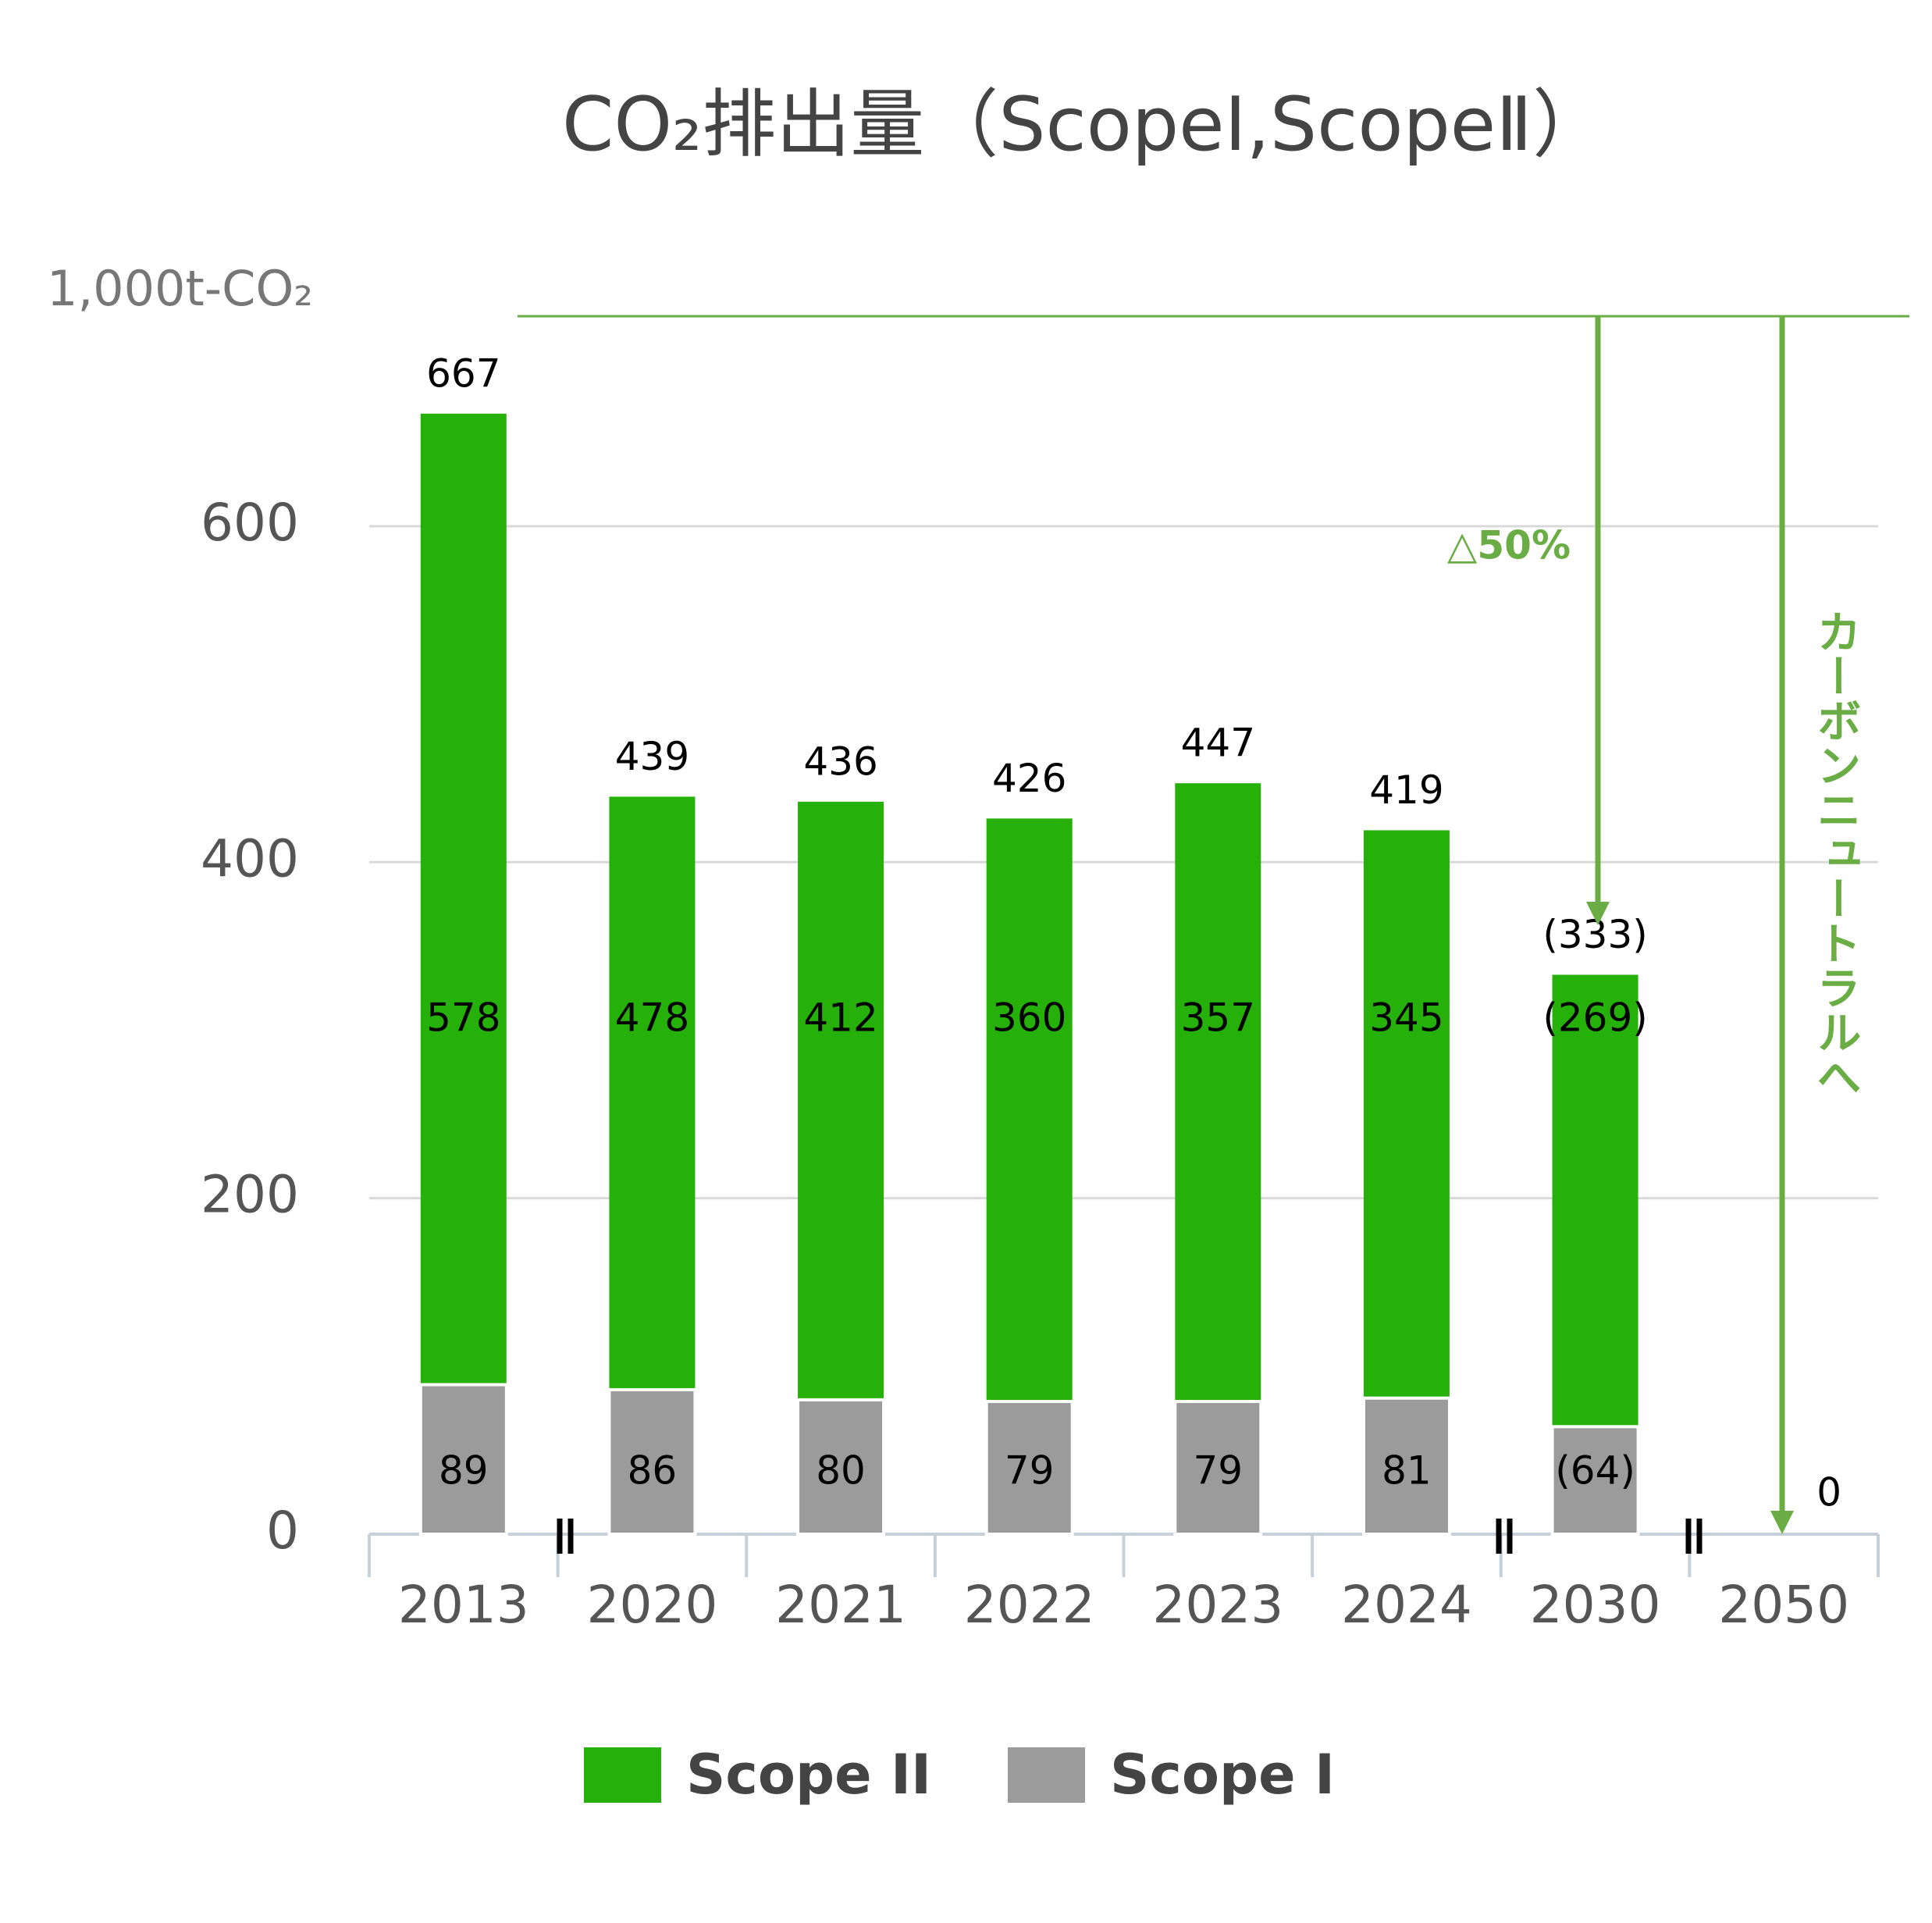 This screenshot has width=1932, height=1923. I want to click on y-axis-label: 1,000t-CO₂, so click(180, 288).